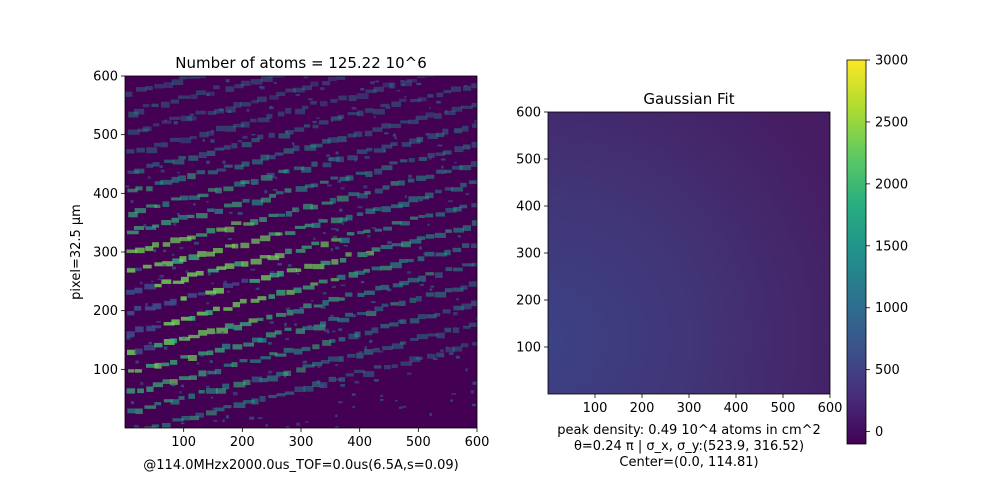 The height and width of the screenshot is (500, 1000). What do you see at coordinates (736, 408) in the screenshot?
I see `gaussian-fit-xtick-label: 400` at bounding box center [736, 408].